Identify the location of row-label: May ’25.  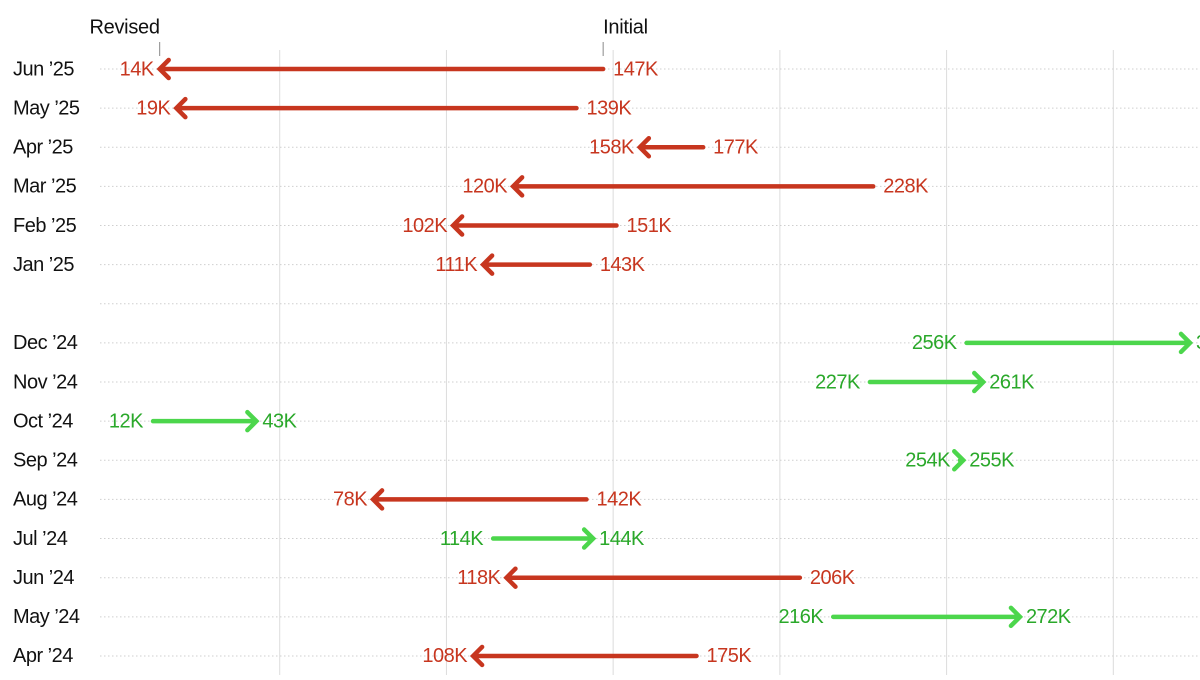
(46, 108).